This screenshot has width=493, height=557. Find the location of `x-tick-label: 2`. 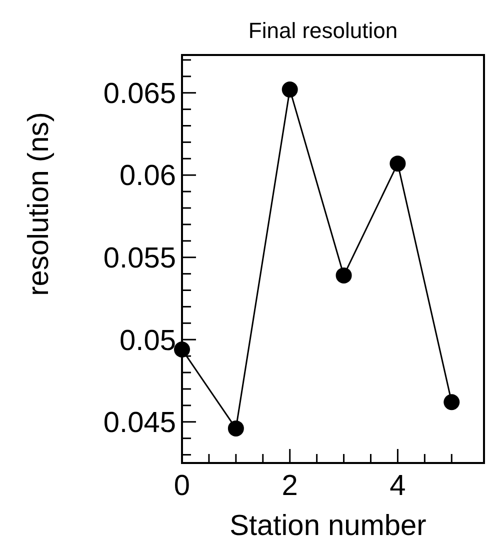

x-tick-label: 2 is located at coordinates (290, 486).